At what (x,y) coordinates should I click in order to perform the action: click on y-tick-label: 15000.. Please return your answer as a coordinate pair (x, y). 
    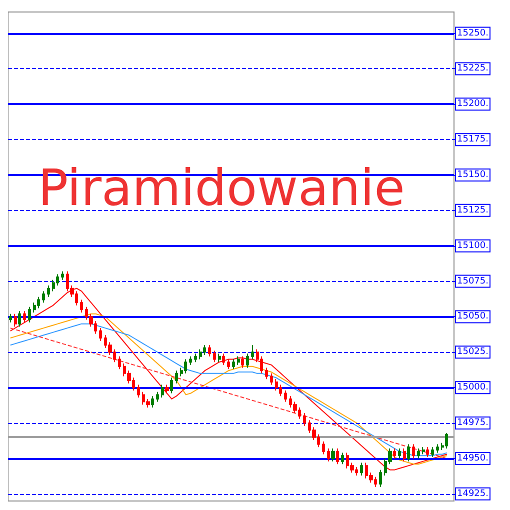
    Looking at the image, I should click on (472, 387).